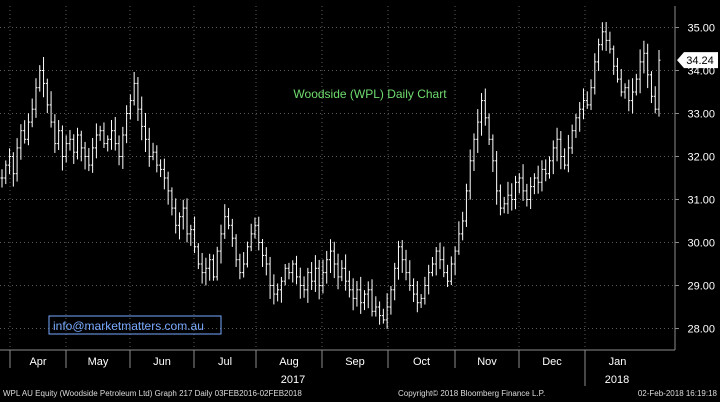 The image size is (720, 402). I want to click on last-price-box, so click(697, 60).